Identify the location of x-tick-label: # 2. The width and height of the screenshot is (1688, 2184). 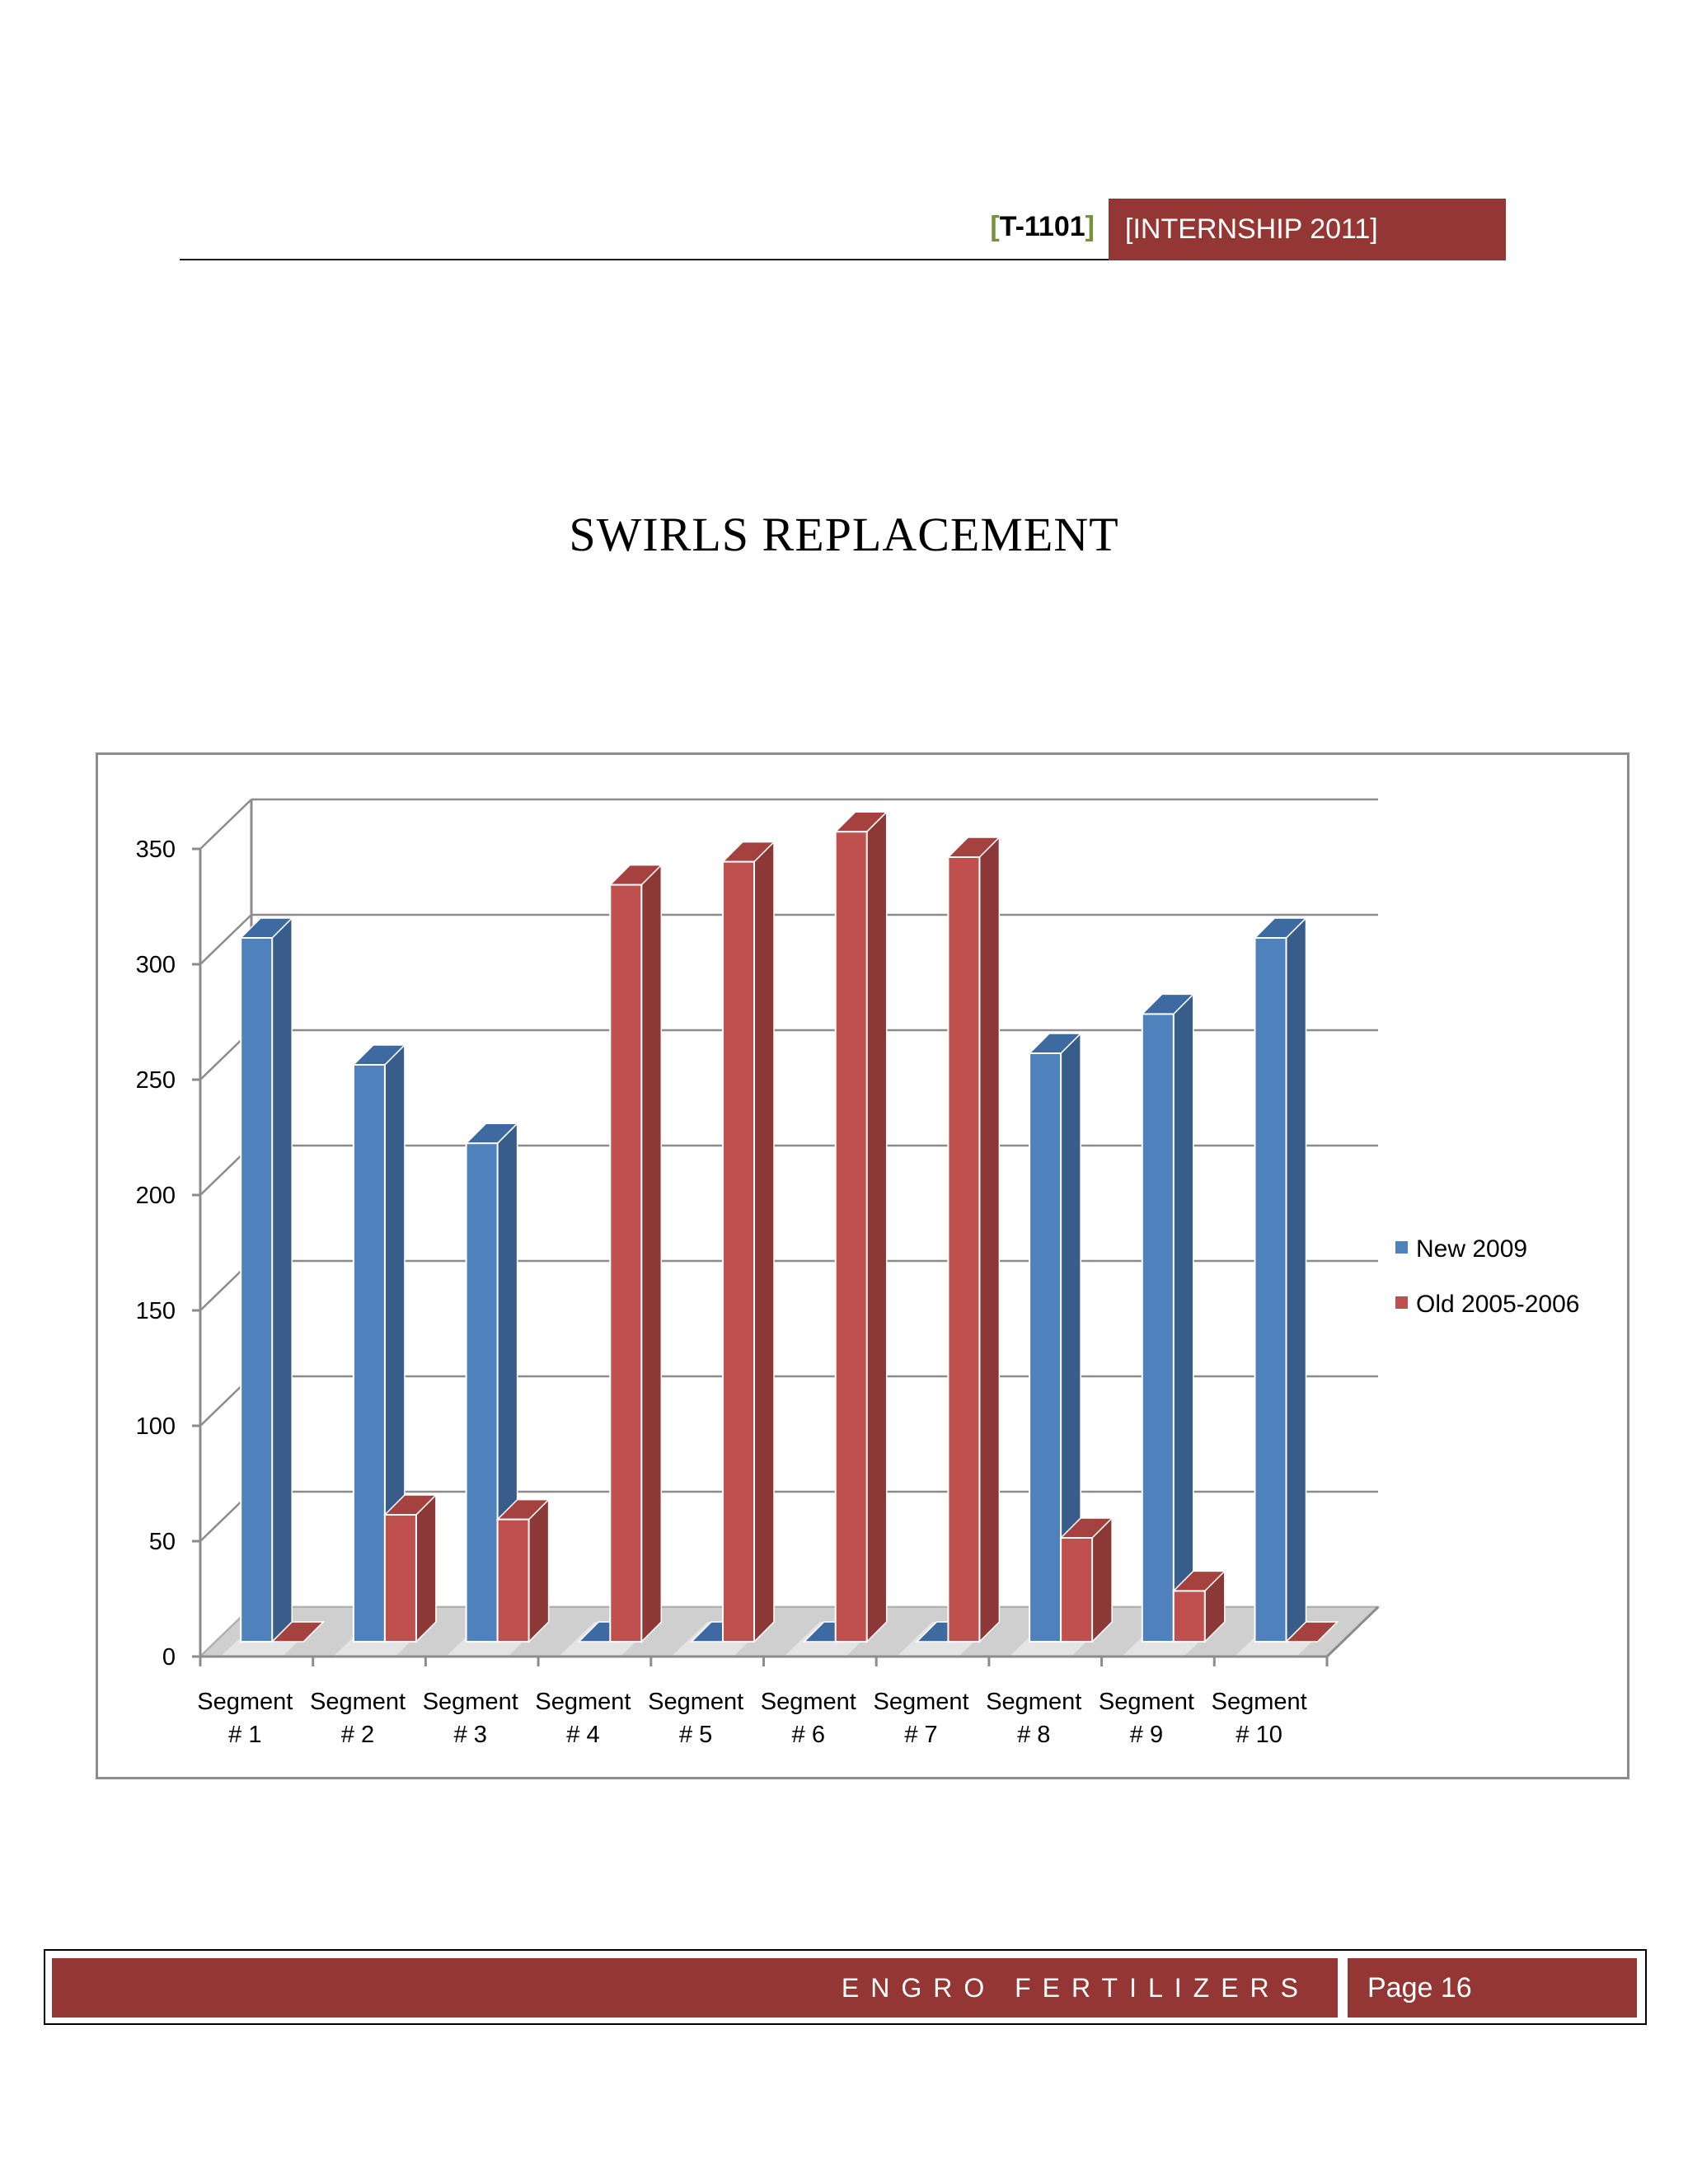
(357, 1735).